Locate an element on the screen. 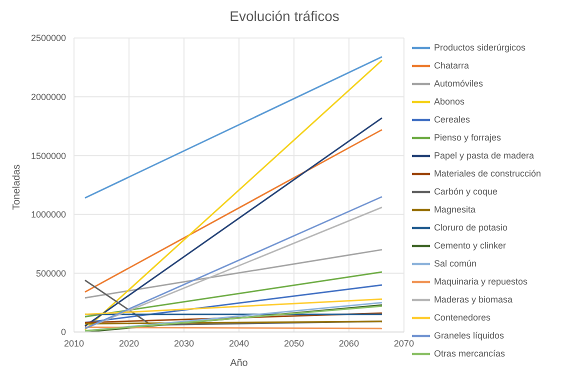  legend-label: Abonos is located at coordinates (449, 101).